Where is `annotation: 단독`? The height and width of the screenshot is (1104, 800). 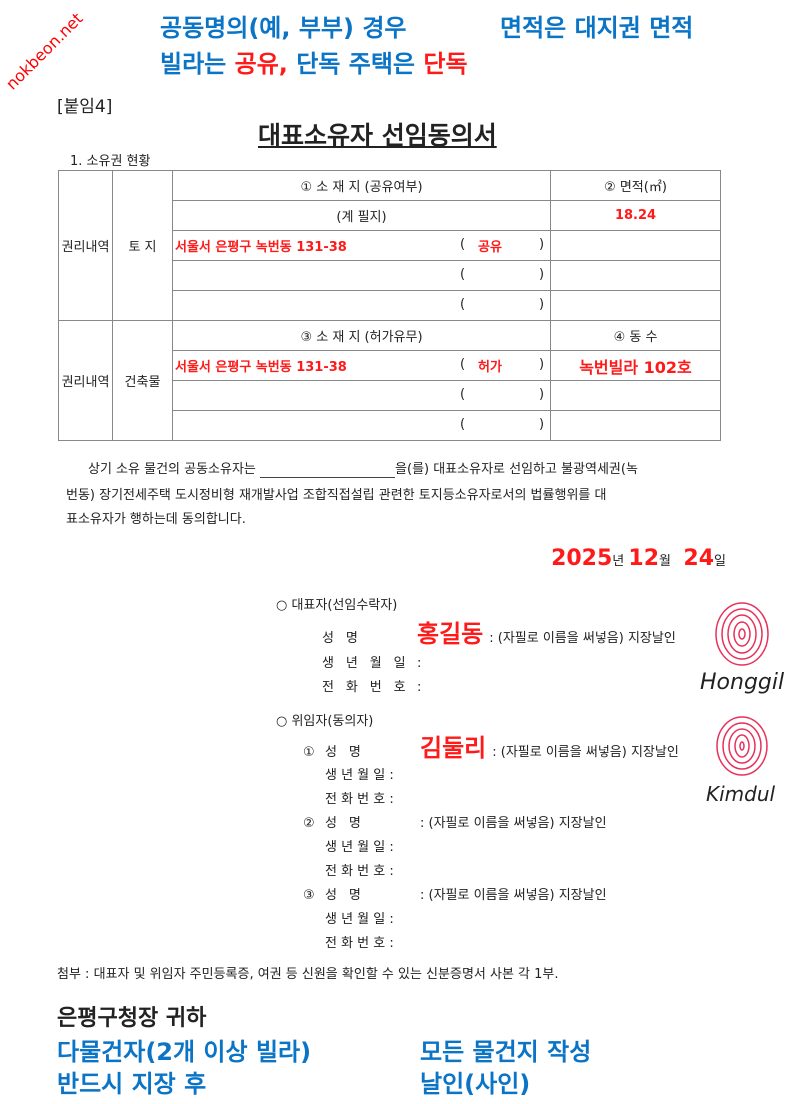
annotation: 단독 is located at coordinates (445, 64).